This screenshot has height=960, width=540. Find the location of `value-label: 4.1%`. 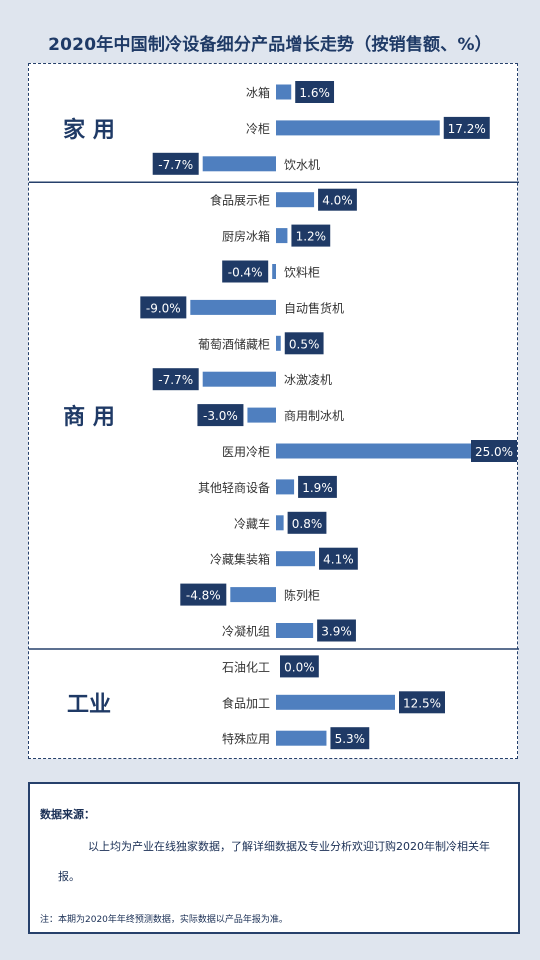

value-label: 4.1% is located at coordinates (338, 560).